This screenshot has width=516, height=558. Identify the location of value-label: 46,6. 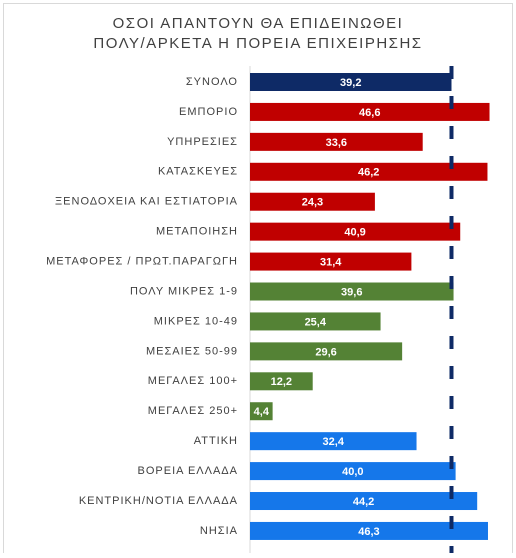
(369, 113).